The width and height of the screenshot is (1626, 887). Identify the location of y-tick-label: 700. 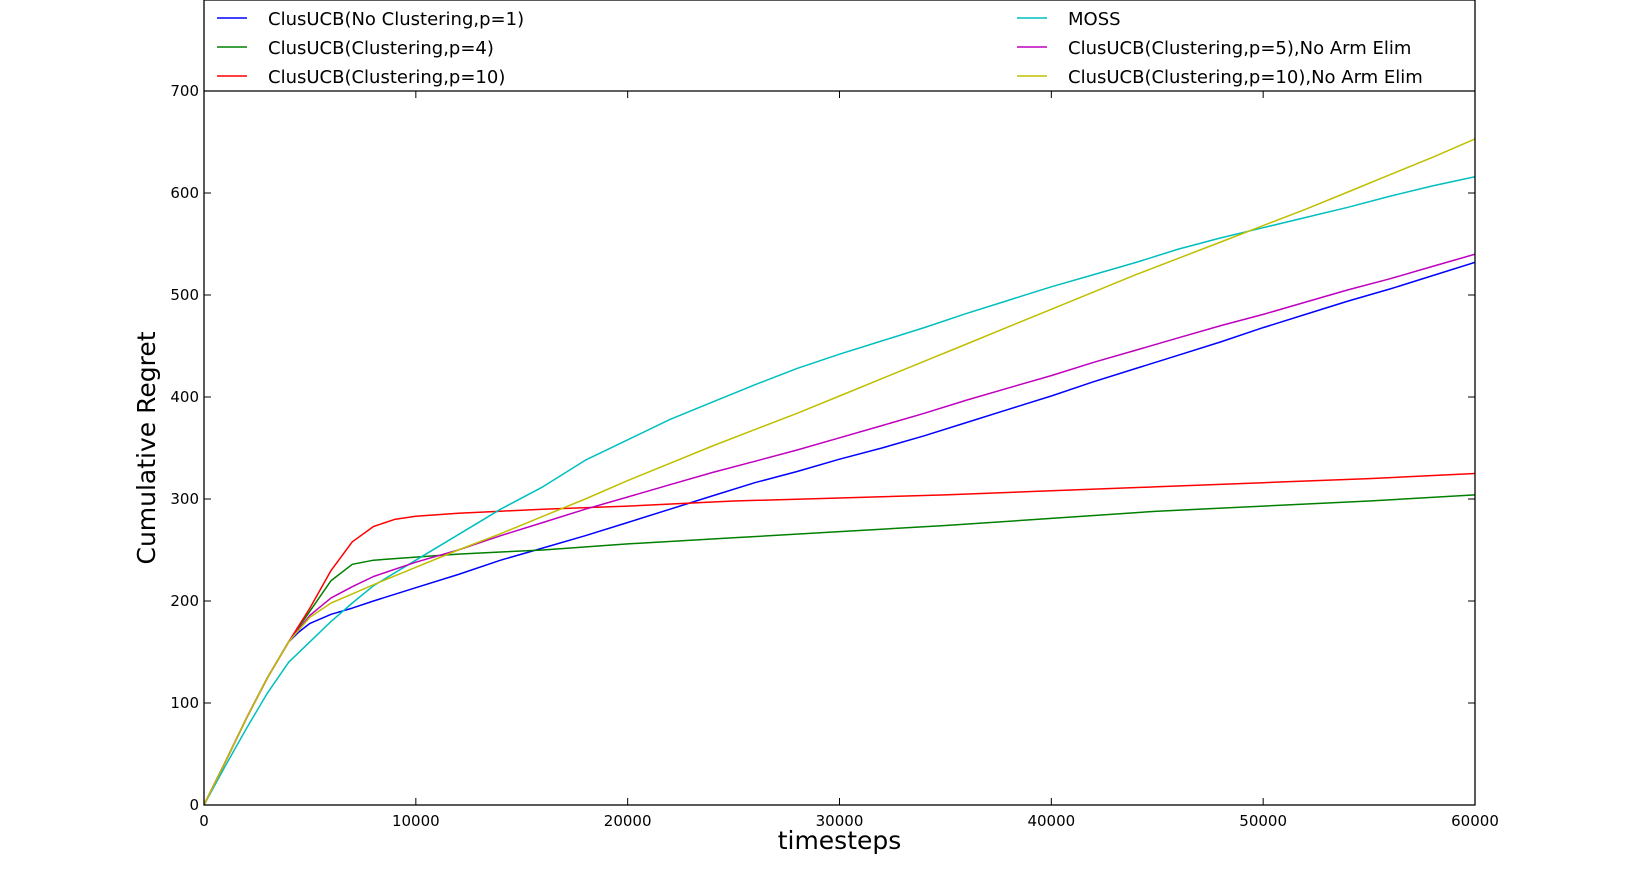
(184, 91).